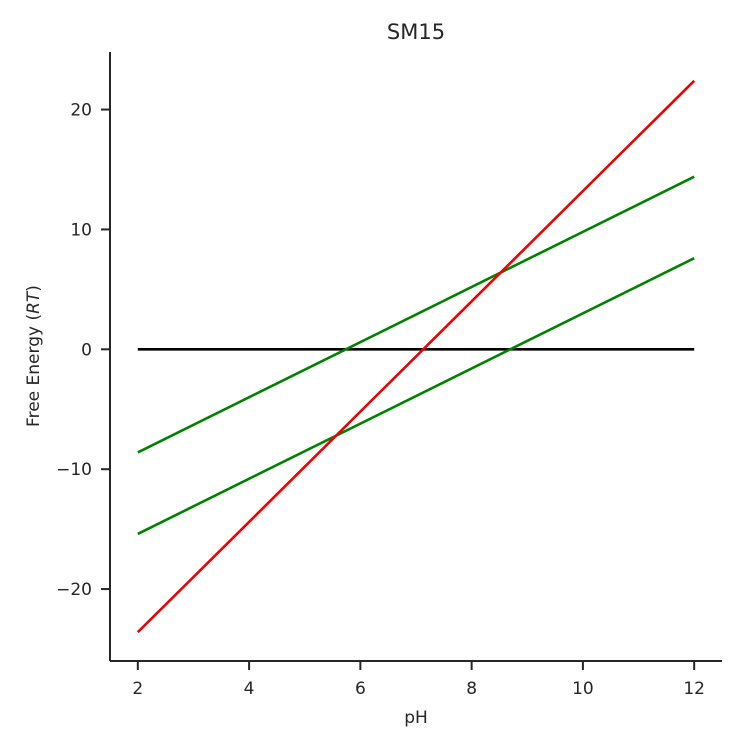 Image resolution: width=750 pixels, height=750 pixels. I want to click on x-axis-ticks: 2 4 6 8 10 12, so click(418, 680).